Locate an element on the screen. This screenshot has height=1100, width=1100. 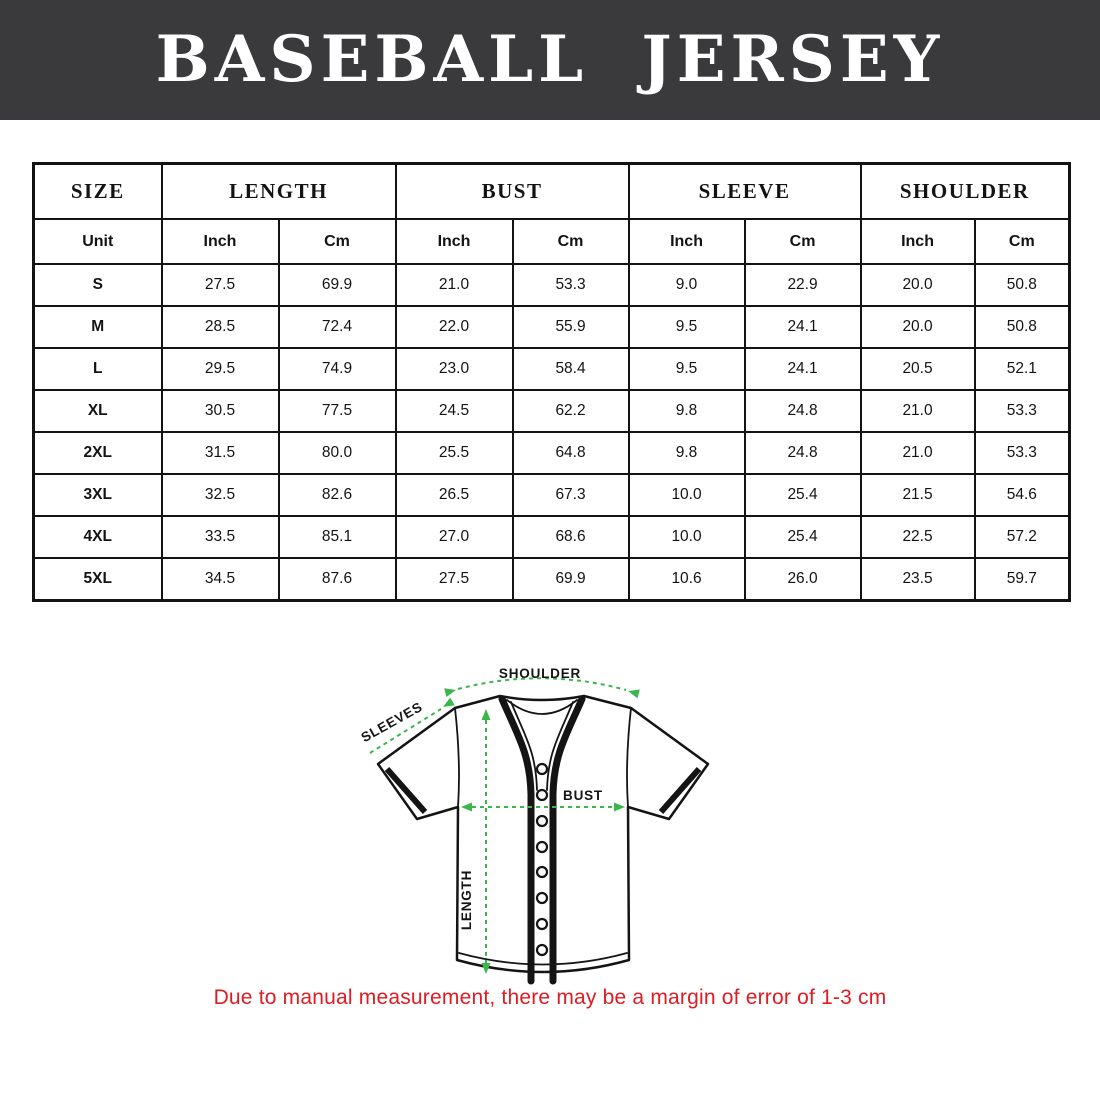
table-row: XL 30.5 77.5 24.5 62.2 9.8 24.8 21.0 53.3 is located at coordinates (551, 411).